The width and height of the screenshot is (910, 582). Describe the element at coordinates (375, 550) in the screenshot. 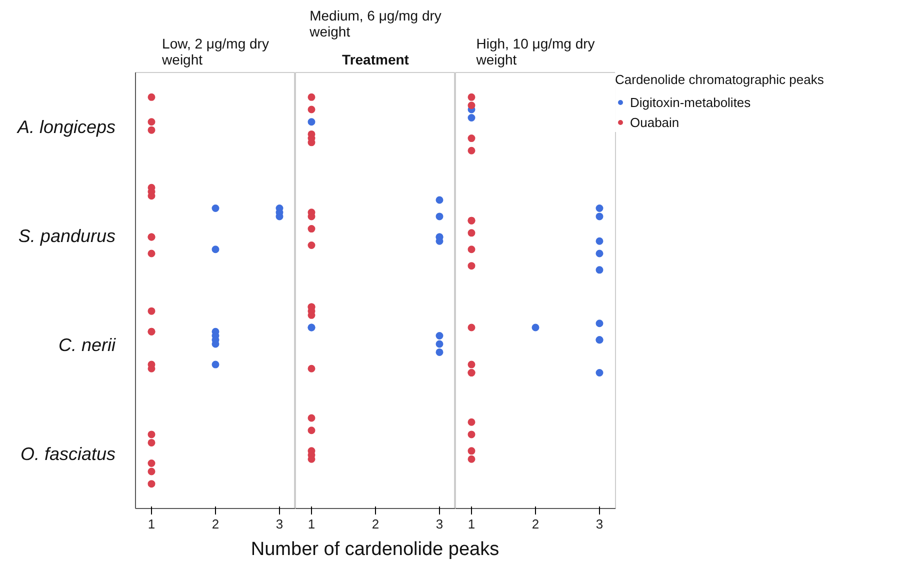

I see `x-axis-title: Number of cardenolide peaks` at that location.